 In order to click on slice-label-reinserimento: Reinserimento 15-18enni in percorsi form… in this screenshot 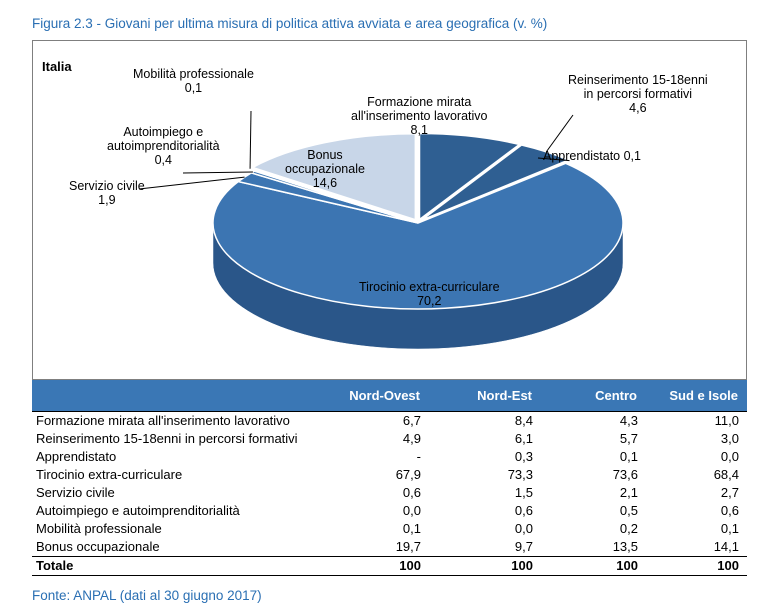, I will do `click(638, 94)`.